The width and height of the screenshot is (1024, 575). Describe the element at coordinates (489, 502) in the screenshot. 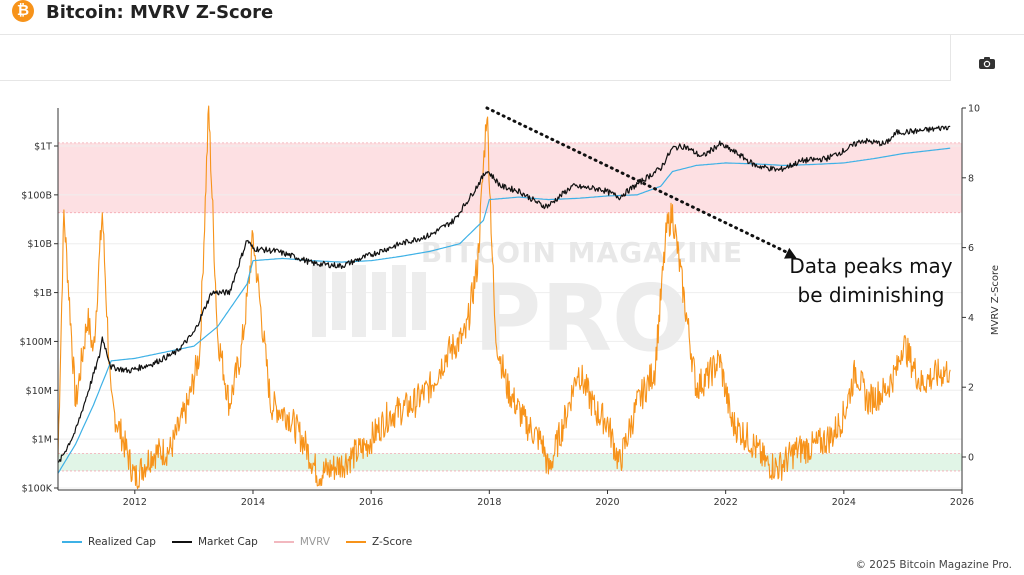

I see `x-tick-label: 2018` at that location.